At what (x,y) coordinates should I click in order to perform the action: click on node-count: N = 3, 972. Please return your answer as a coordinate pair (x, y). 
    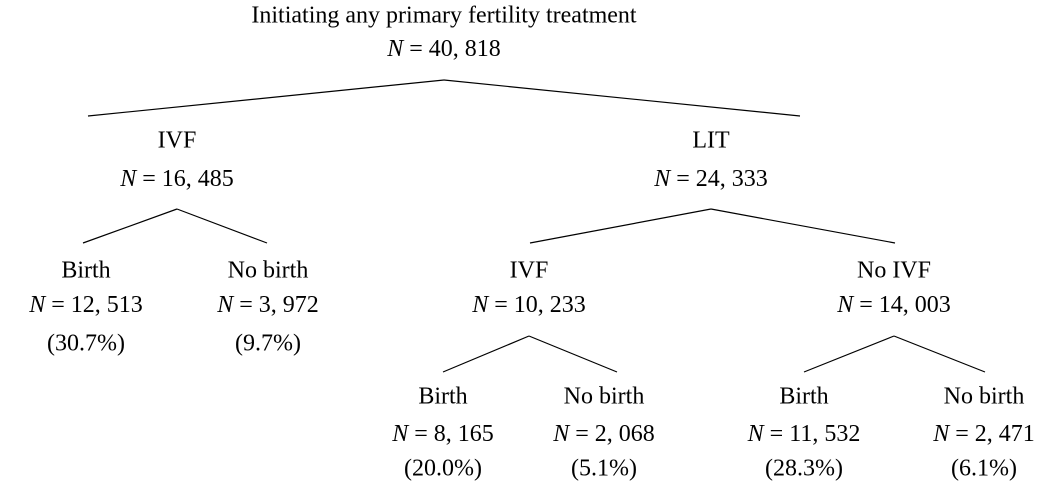
    Looking at the image, I should click on (267, 305).